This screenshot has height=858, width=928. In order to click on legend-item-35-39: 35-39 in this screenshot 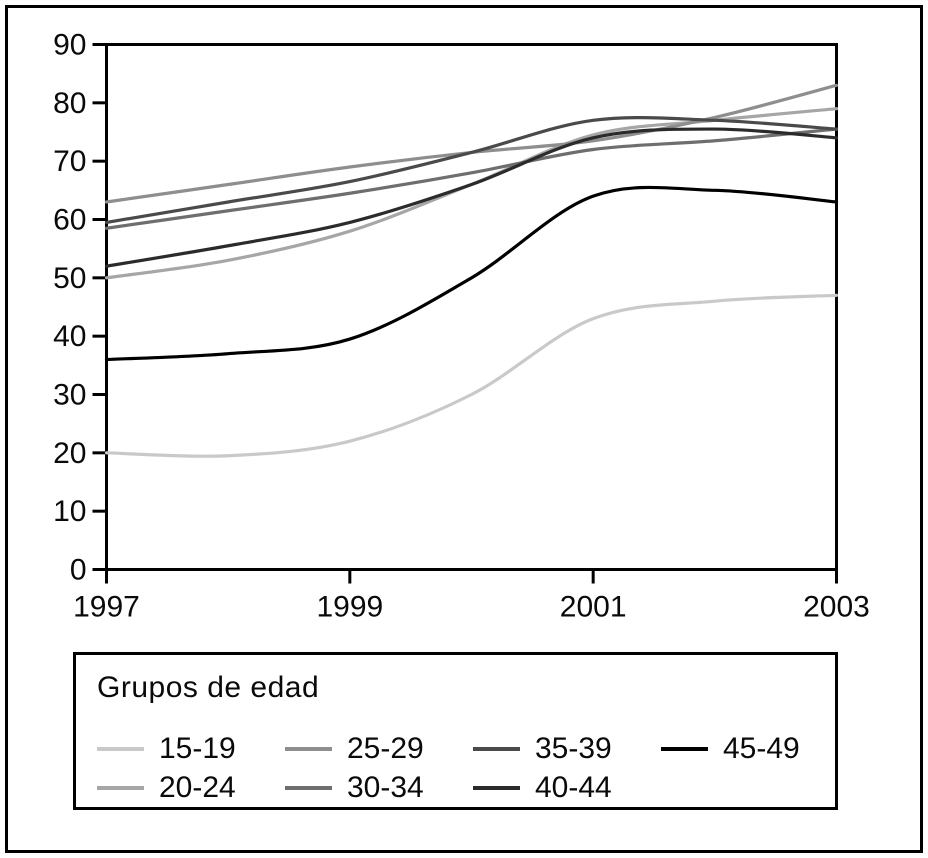, I will do `click(567, 749)`.